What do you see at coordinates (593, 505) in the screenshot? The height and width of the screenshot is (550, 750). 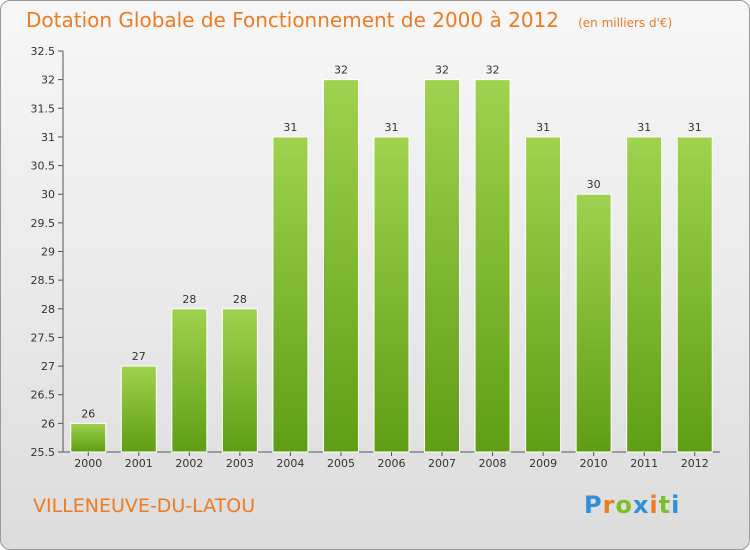 I see `brand-letter: P` at bounding box center [593, 505].